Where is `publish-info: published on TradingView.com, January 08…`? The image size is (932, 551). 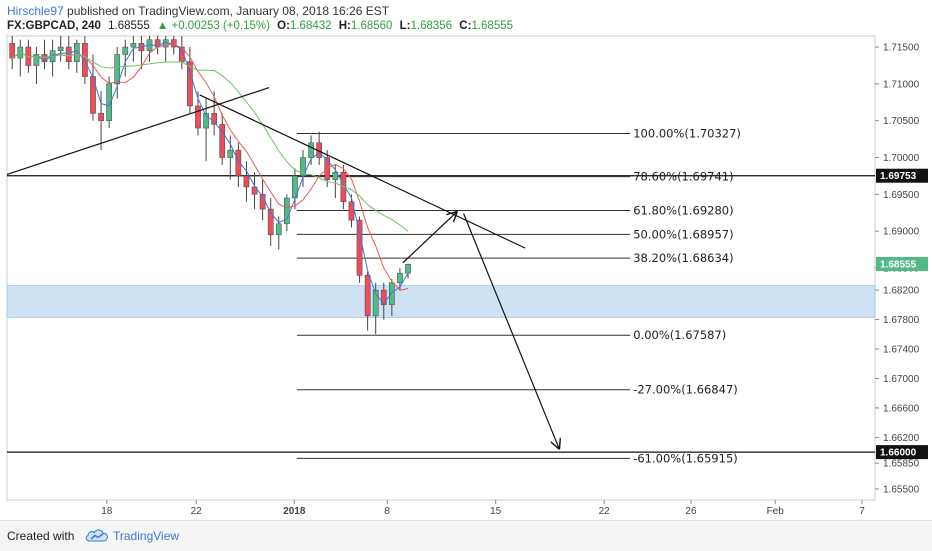 publish-info: published on TradingView.com, January 08… is located at coordinates (228, 11).